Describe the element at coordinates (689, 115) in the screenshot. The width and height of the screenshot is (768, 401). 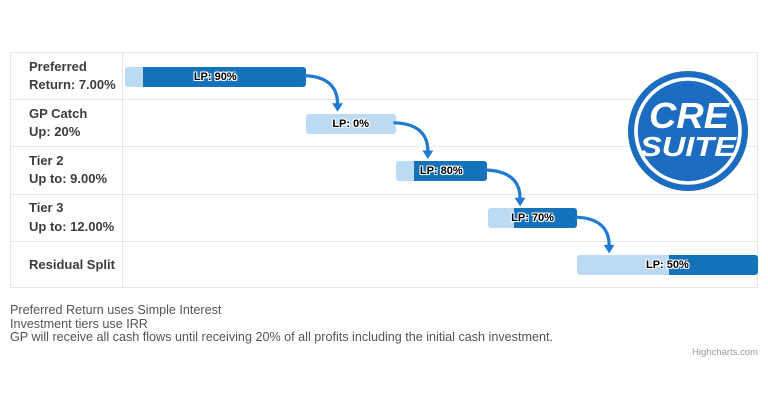
I see `logo-text-cre: CRE` at that location.